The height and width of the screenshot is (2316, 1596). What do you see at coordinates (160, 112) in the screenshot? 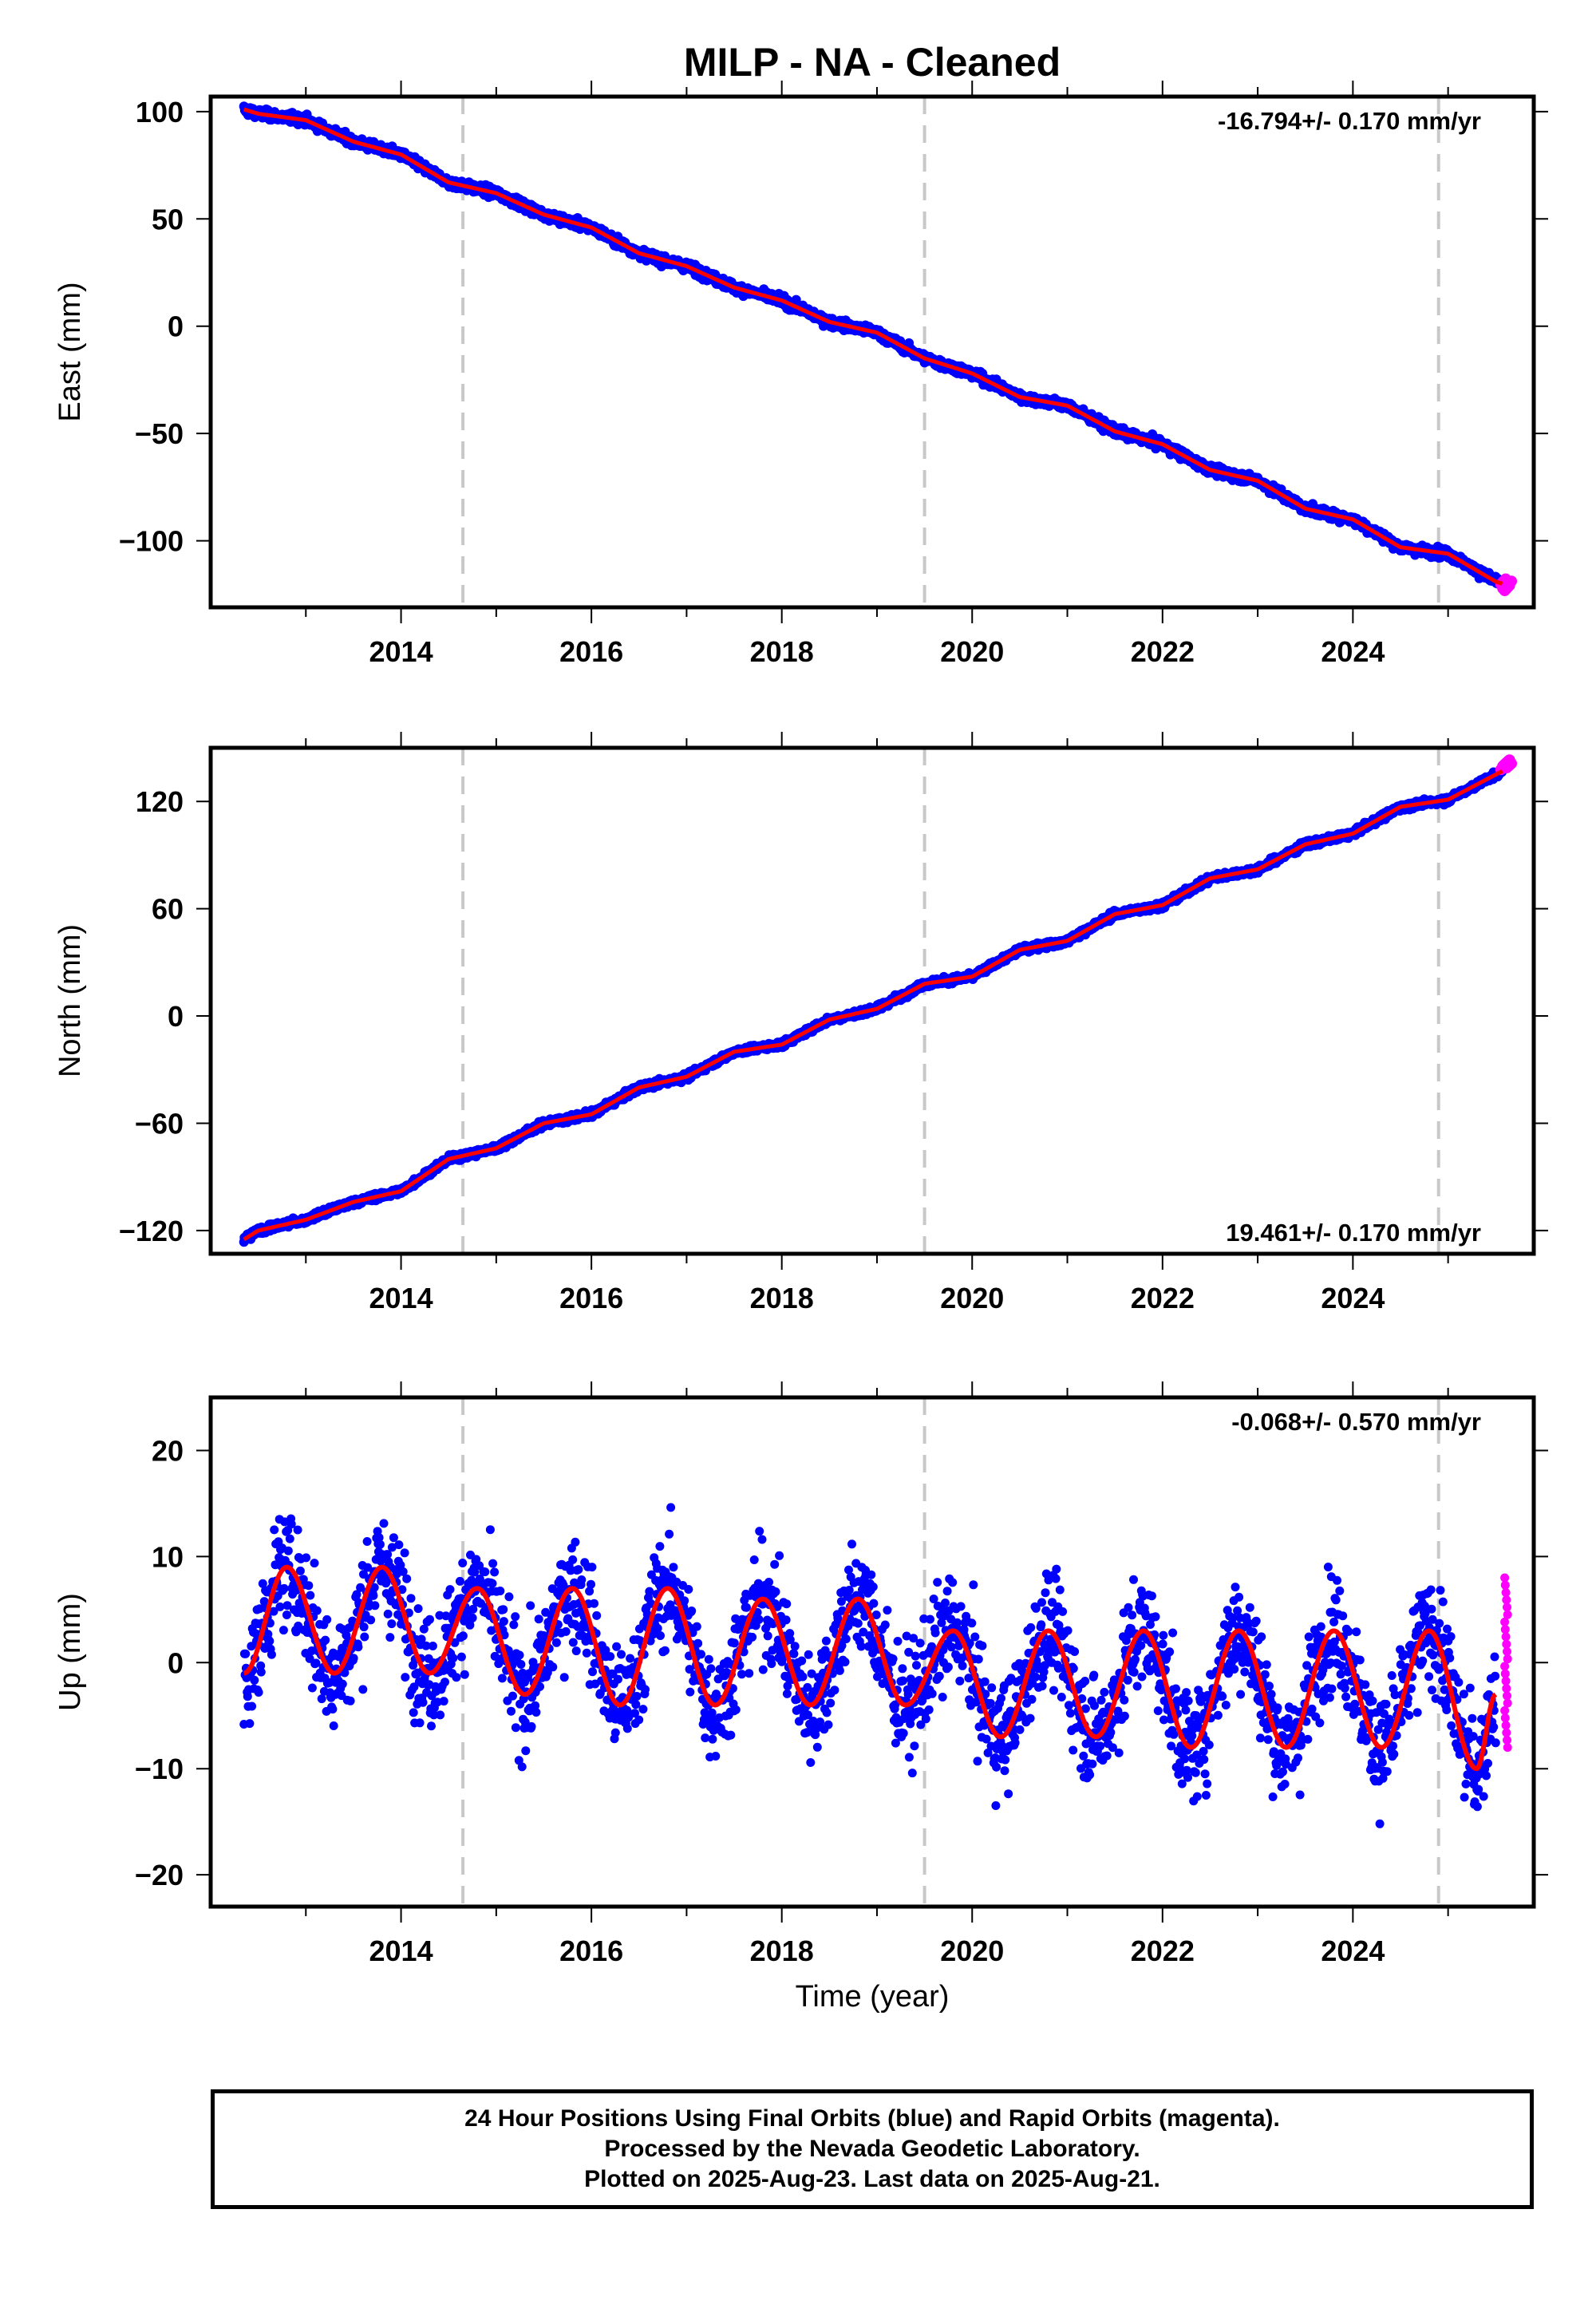
I see `y-tick-label: 100` at bounding box center [160, 112].